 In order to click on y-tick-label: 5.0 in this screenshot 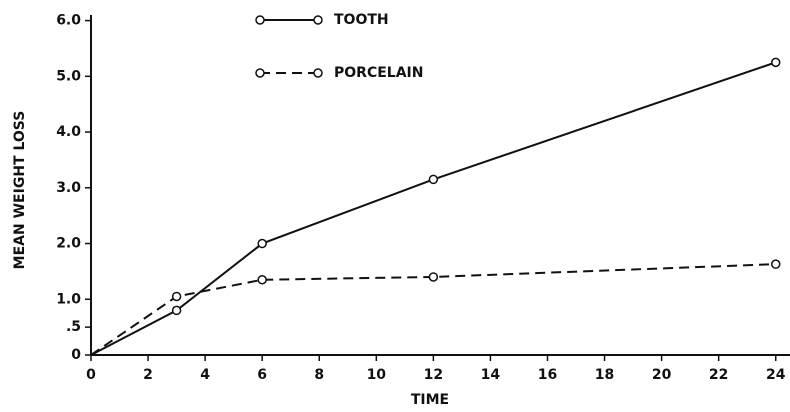, I will do `click(68, 76)`.